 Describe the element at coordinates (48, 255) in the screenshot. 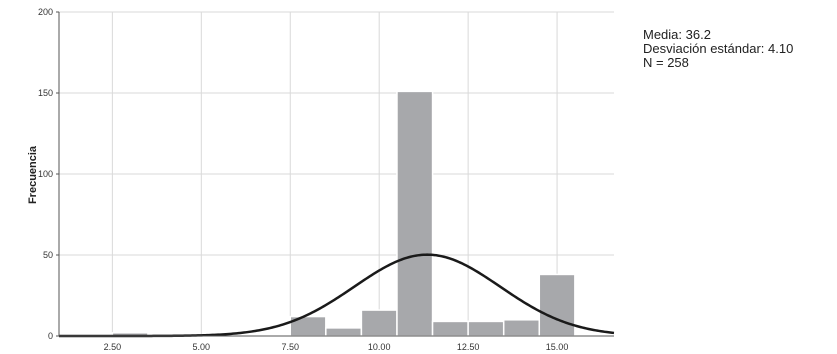

I see `y-tick-label: 50` at that location.